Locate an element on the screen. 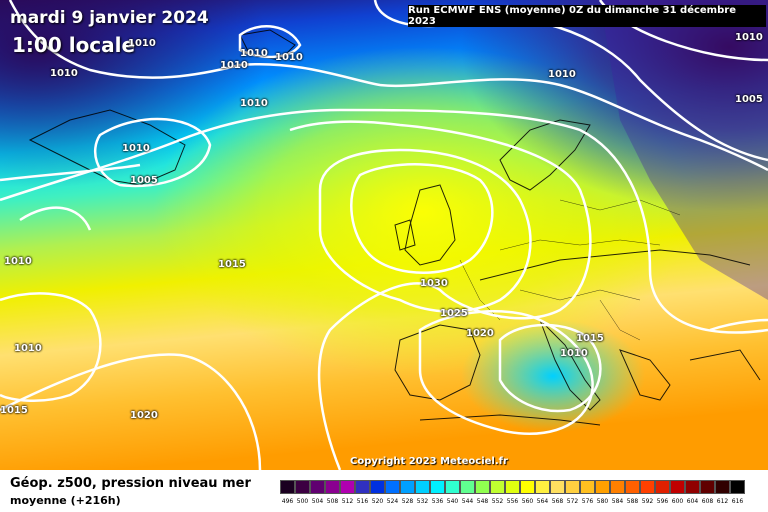 The height and width of the screenshot is (512, 768). legend-label: 564 is located at coordinates (542, 501).